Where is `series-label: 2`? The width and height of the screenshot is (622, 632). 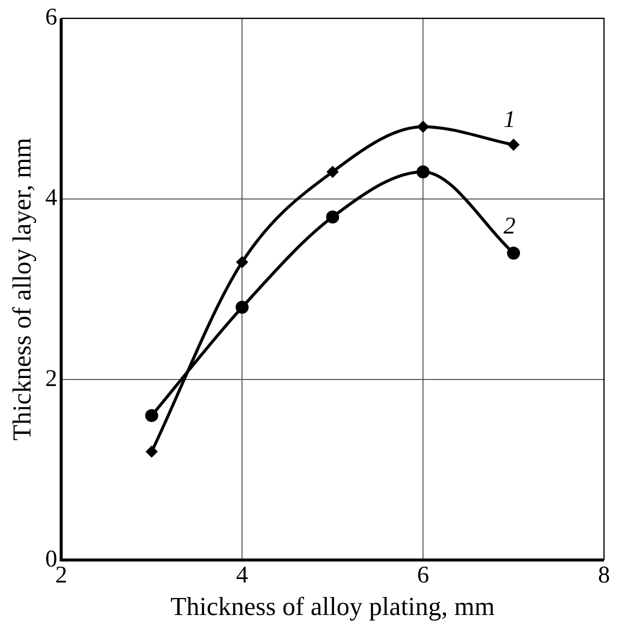 series-label: 2 is located at coordinates (510, 226).